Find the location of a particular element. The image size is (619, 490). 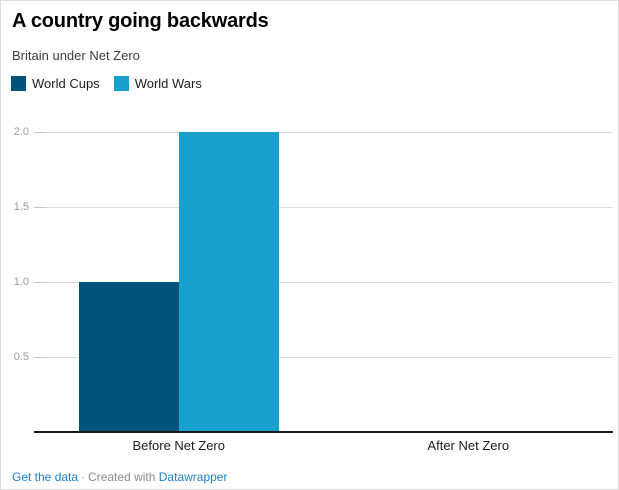

bar-world-cups is located at coordinates (128, 357).